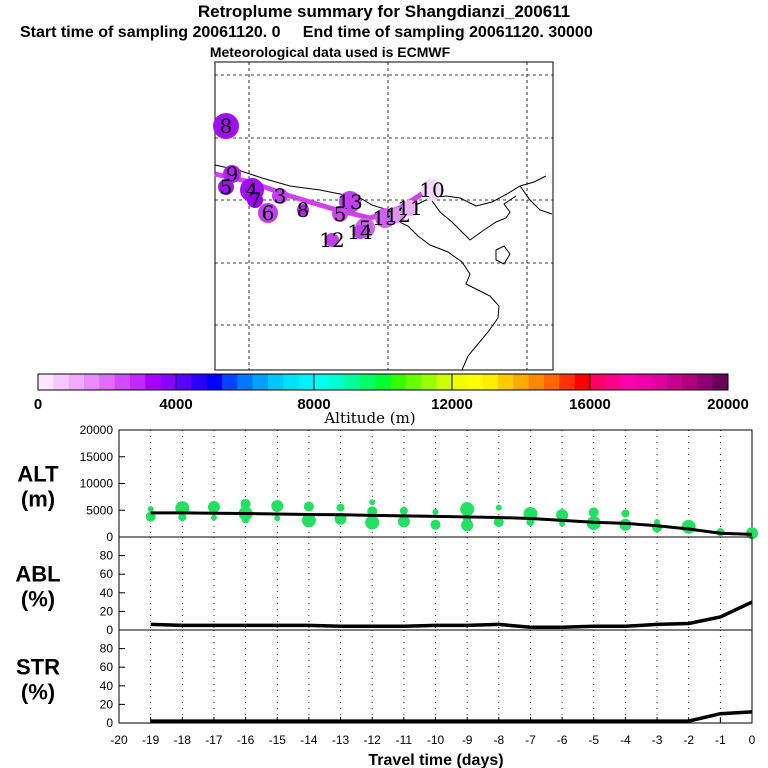  Describe the element at coordinates (452, 404) in the screenshot. I see `colorbar-tick-label: 12000` at that location.